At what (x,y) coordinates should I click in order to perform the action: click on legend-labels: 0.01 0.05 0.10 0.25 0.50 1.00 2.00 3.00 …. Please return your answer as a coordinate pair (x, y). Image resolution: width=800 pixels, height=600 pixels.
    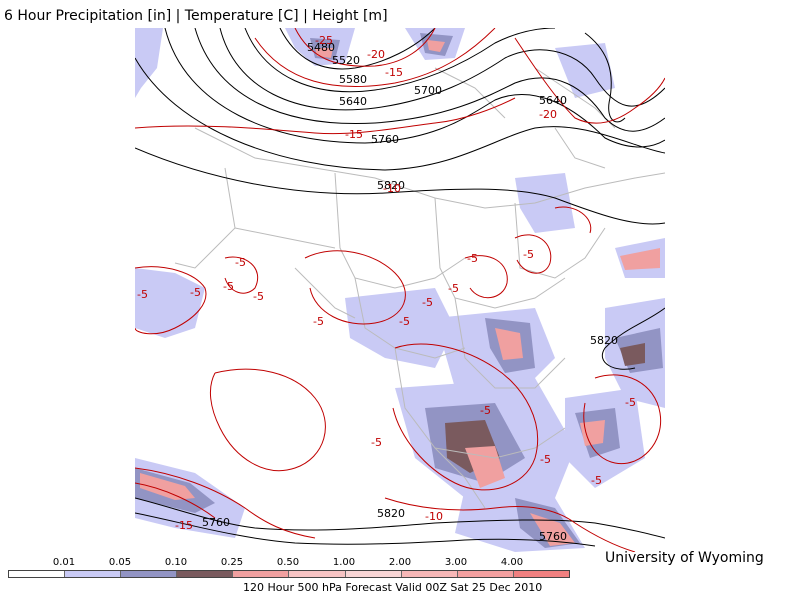
    Looking at the image, I should click on (288, 563).